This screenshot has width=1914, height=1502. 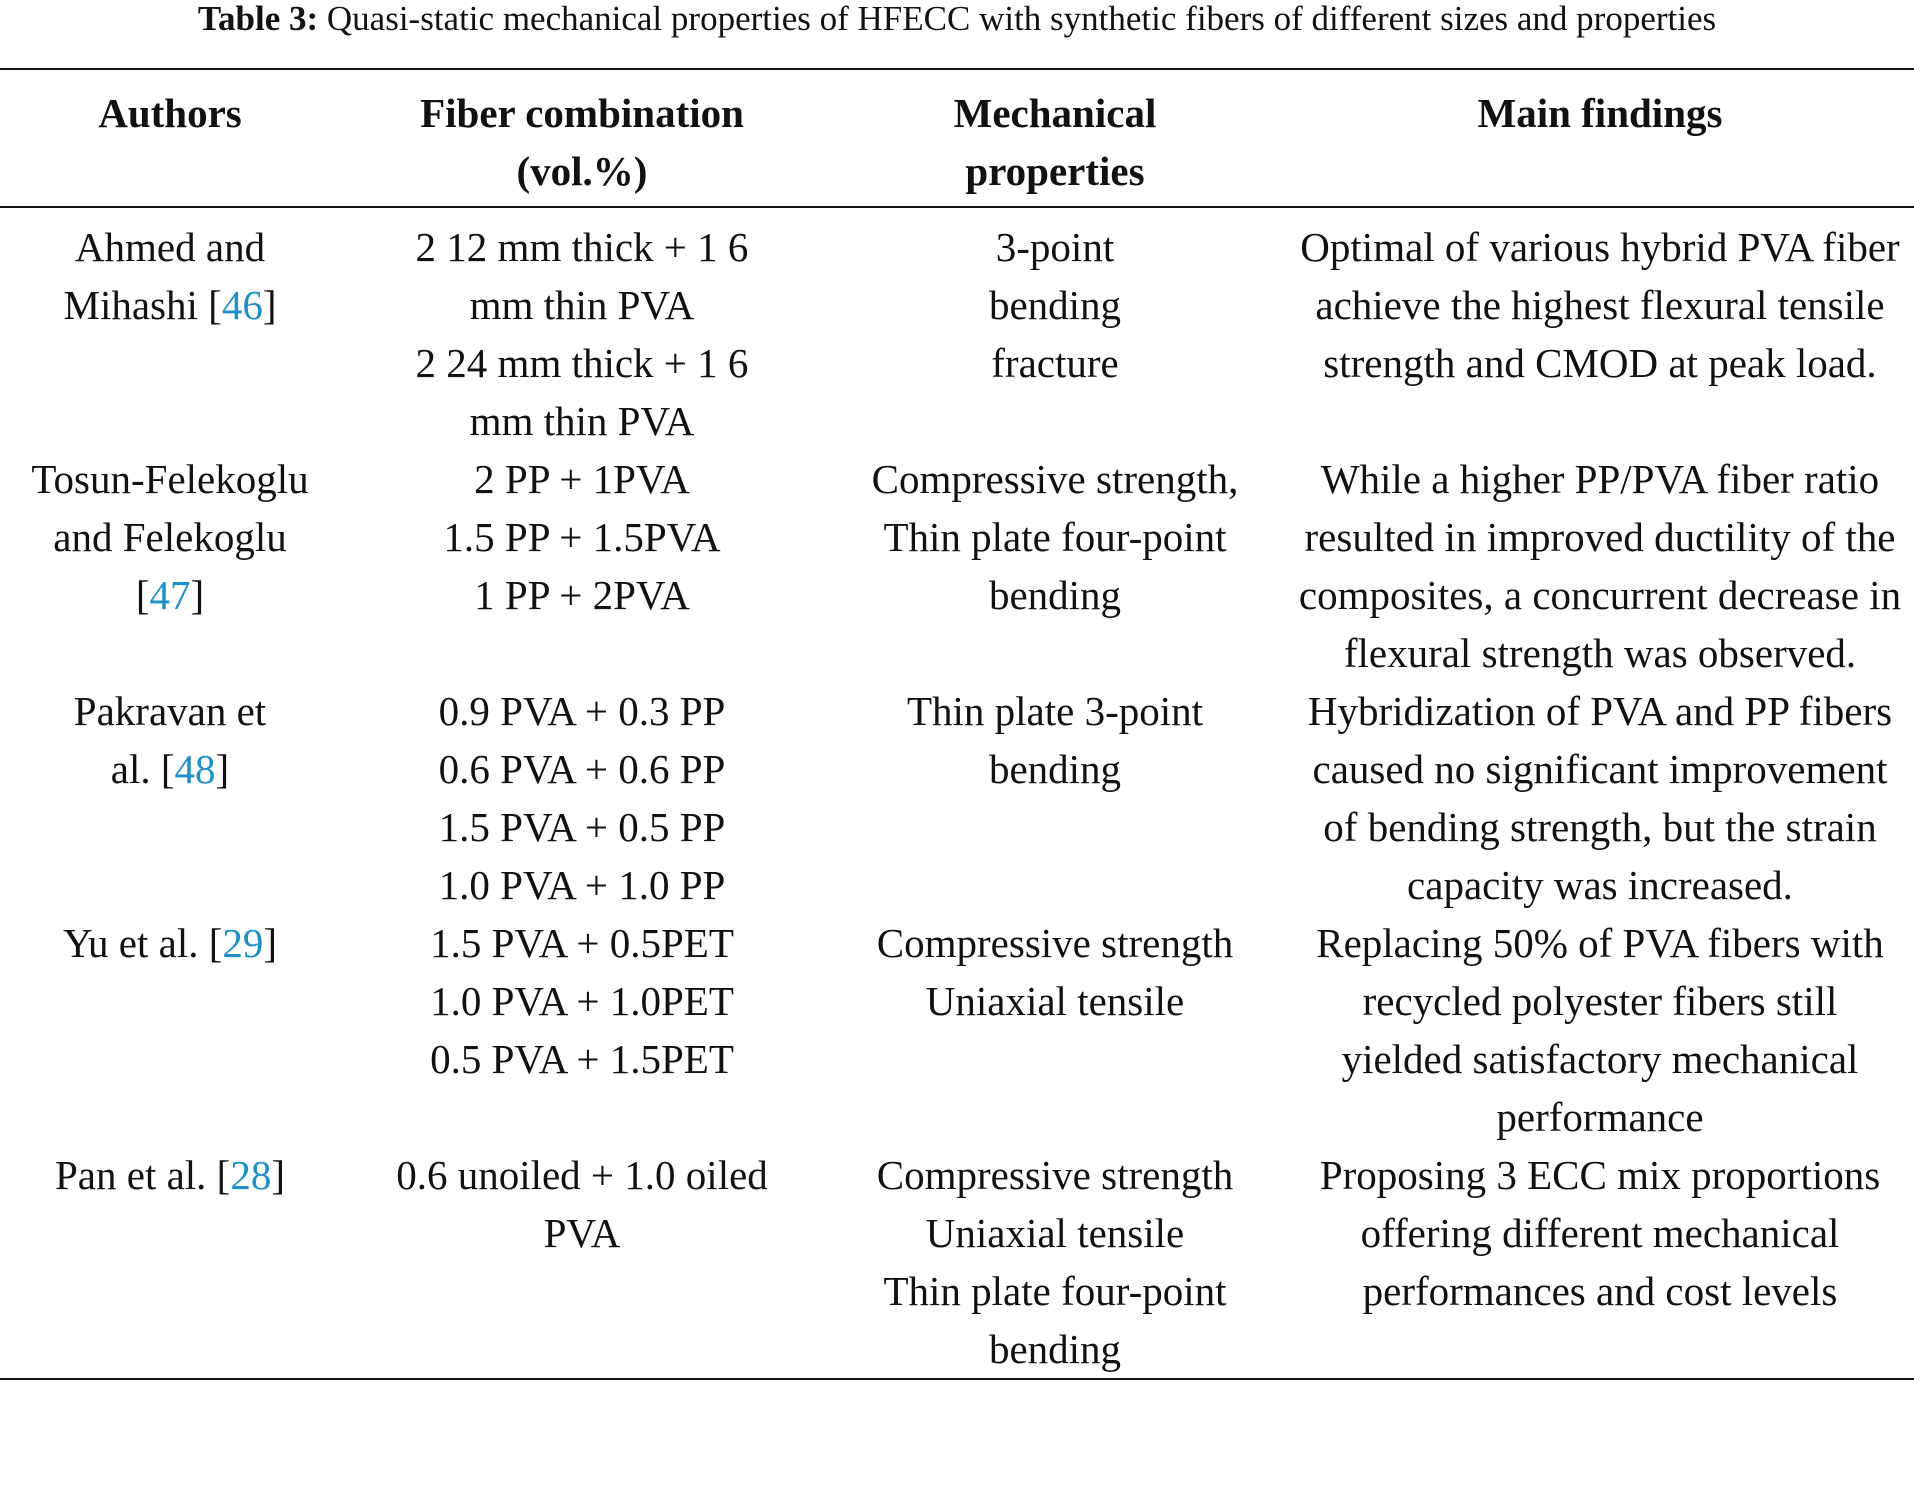 What do you see at coordinates (582, 537) in the screenshot?
I see `fiber-cell: 2 PP + 1PVA 1.5 PP + 1.5PVA 1 PP + 2PVA` at bounding box center [582, 537].